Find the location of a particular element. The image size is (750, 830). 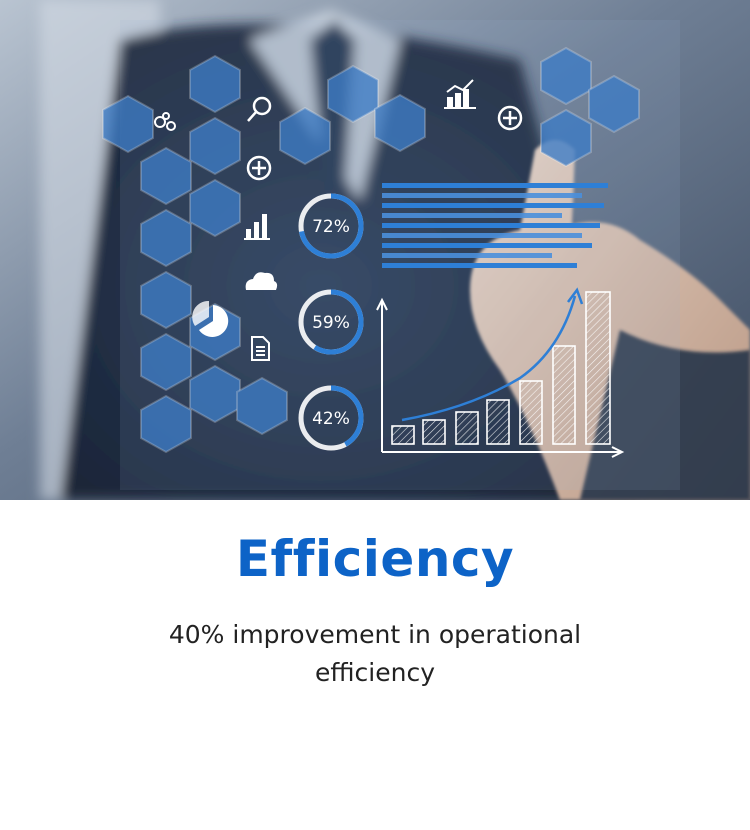

dial-value-label: 42% is located at coordinates (331, 419).